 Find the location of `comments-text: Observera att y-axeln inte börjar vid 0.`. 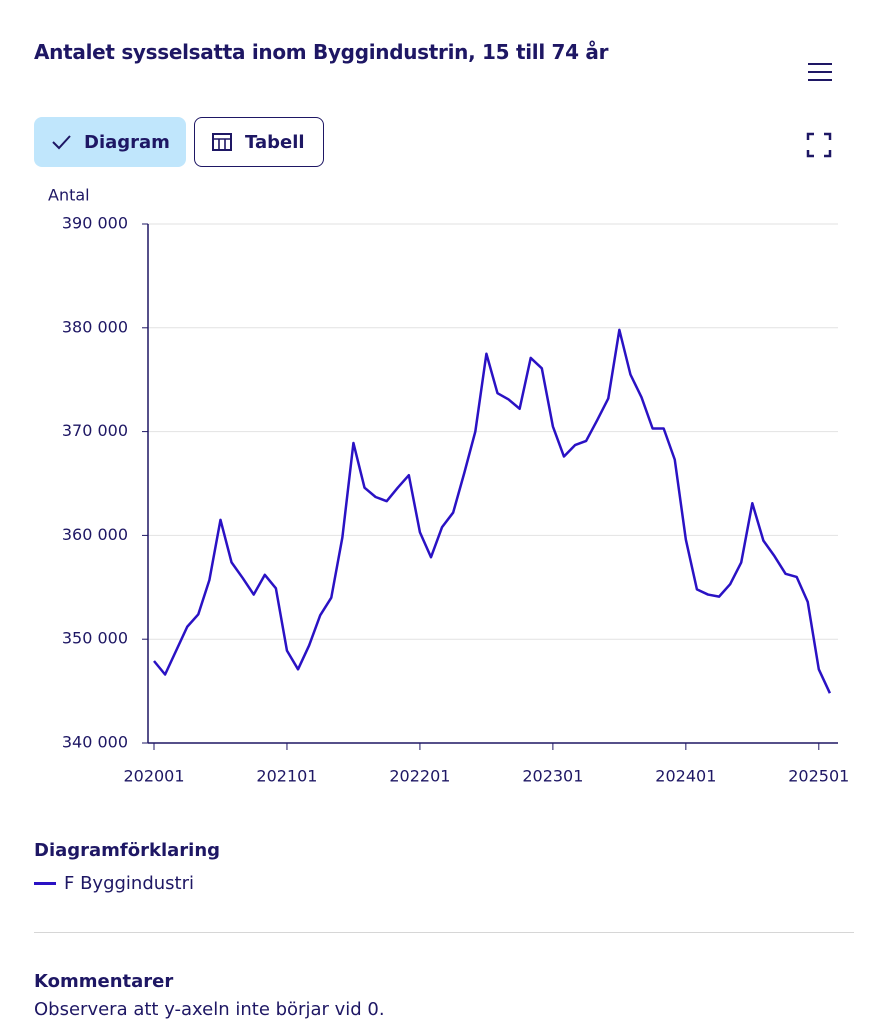

comments-text: Observera att y-axeln inte börjar vid 0. is located at coordinates (209, 1009).